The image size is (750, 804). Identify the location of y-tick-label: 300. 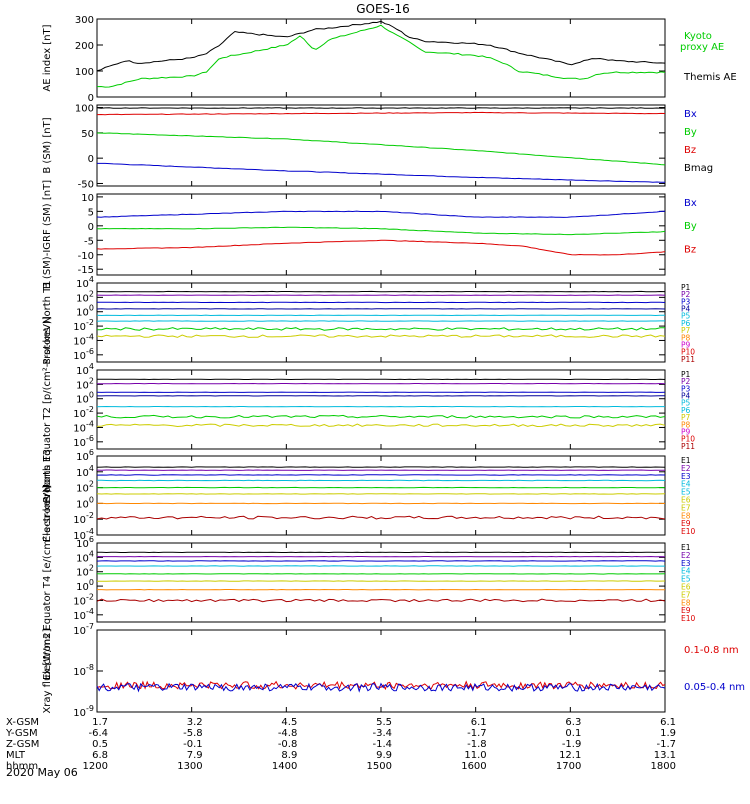
(84, 20).